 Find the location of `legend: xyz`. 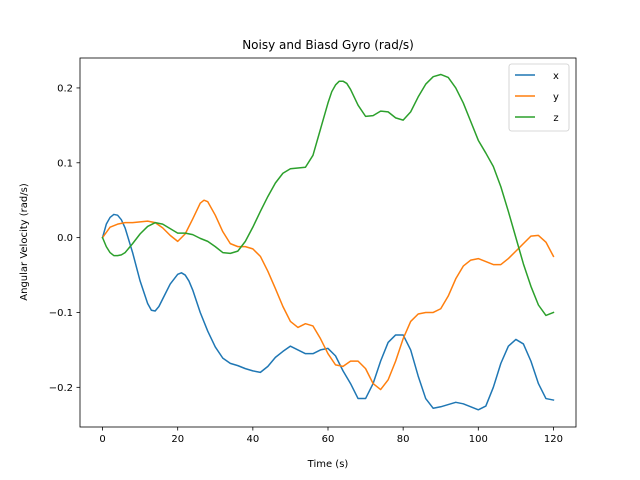

legend: xyz is located at coordinates (539, 97).